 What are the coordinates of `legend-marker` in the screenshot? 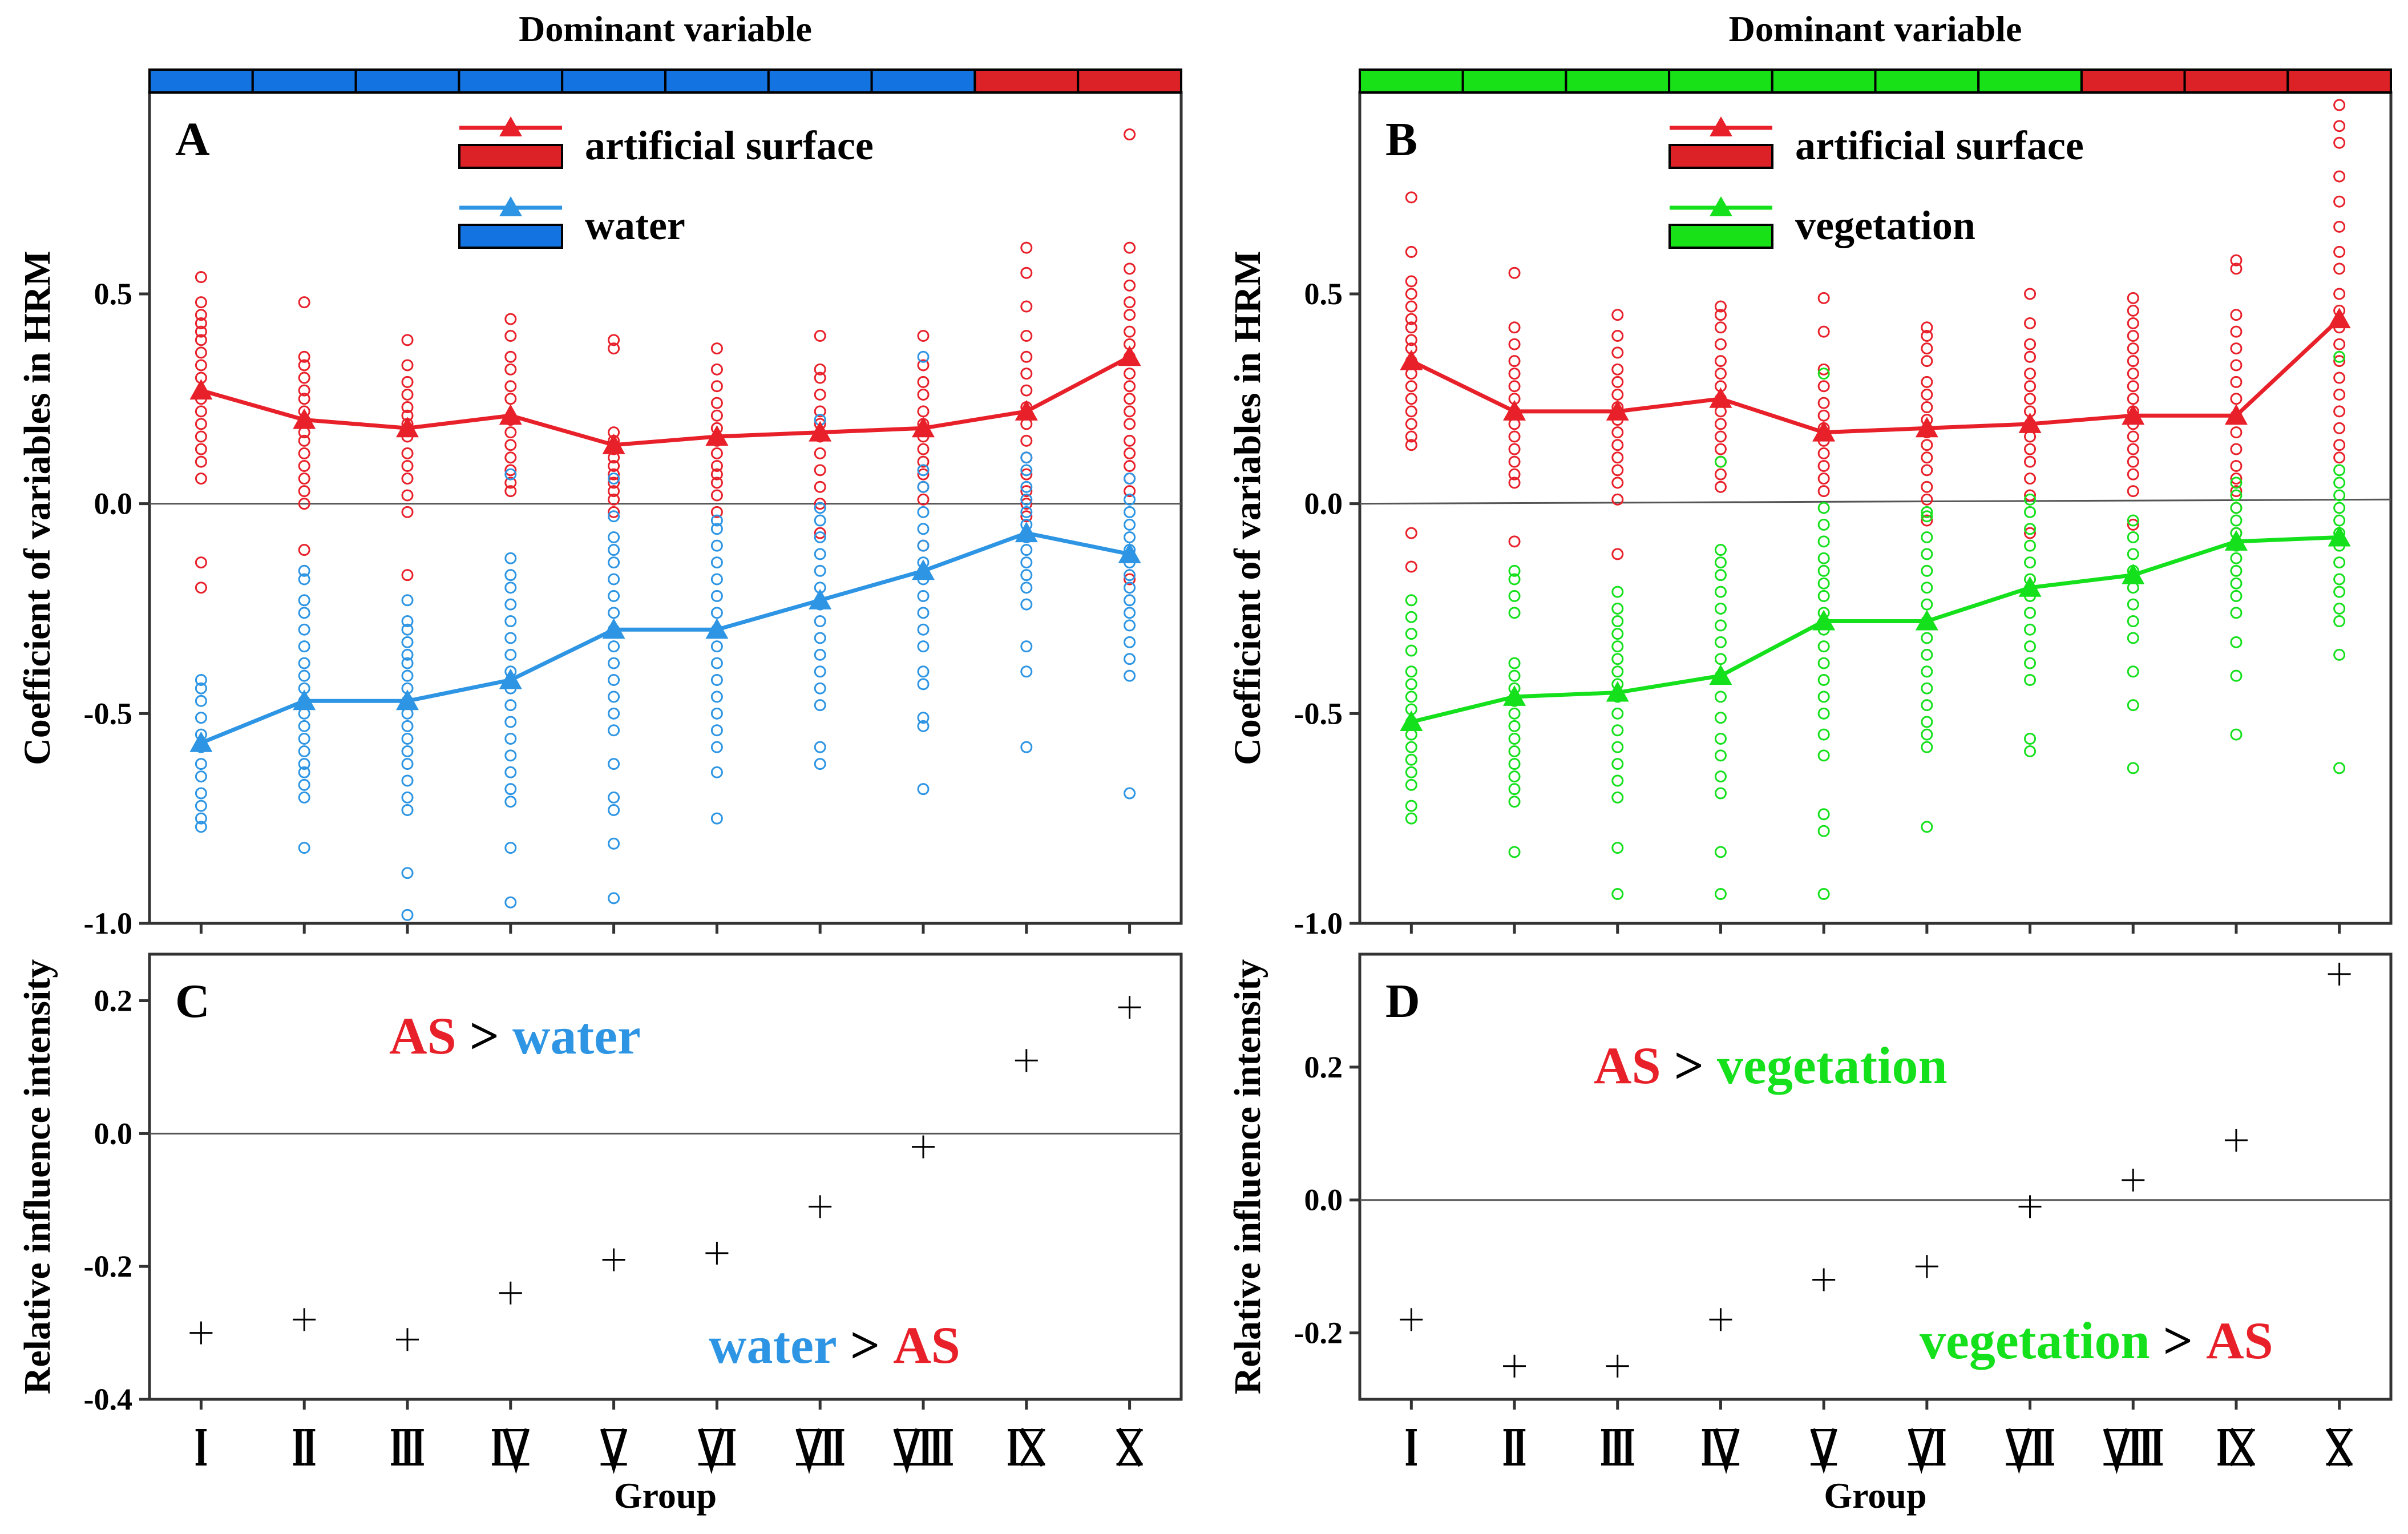 It's located at (1721, 206).